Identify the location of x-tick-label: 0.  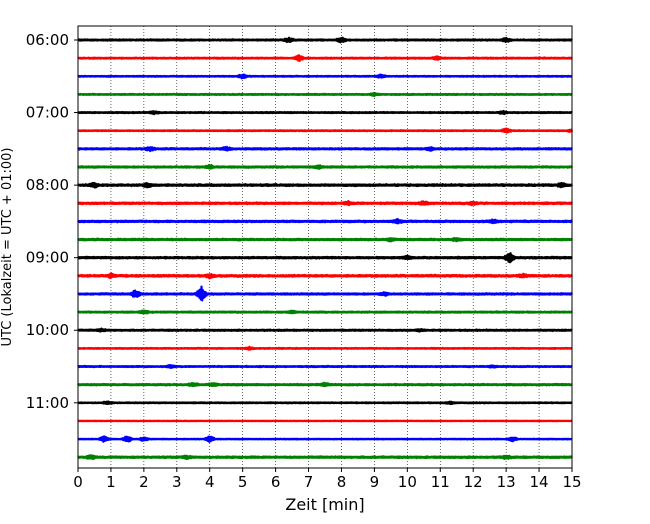
(78, 482).